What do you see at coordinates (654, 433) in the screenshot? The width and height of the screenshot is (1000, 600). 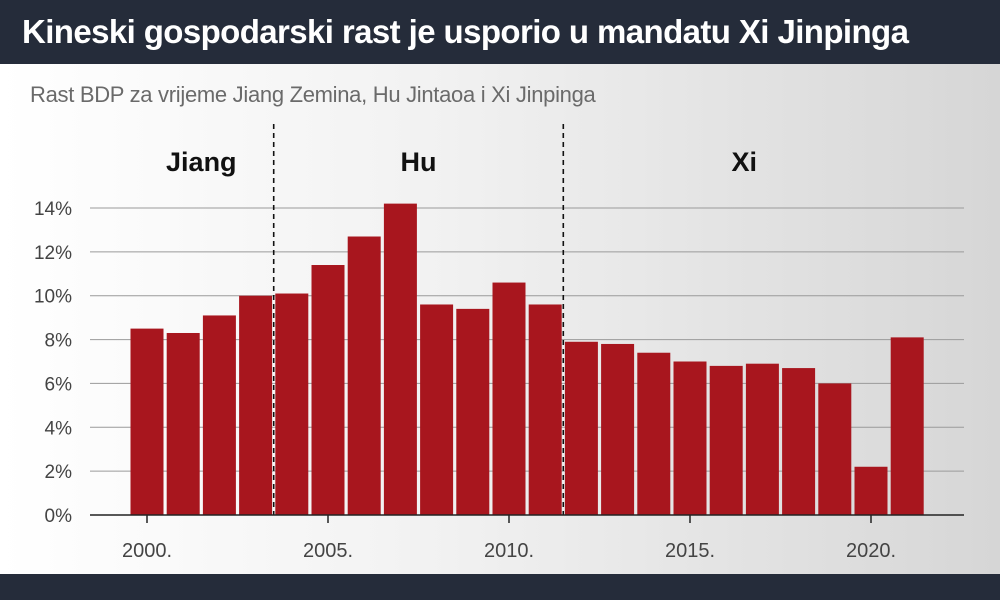 I see `bar-2014` at bounding box center [654, 433].